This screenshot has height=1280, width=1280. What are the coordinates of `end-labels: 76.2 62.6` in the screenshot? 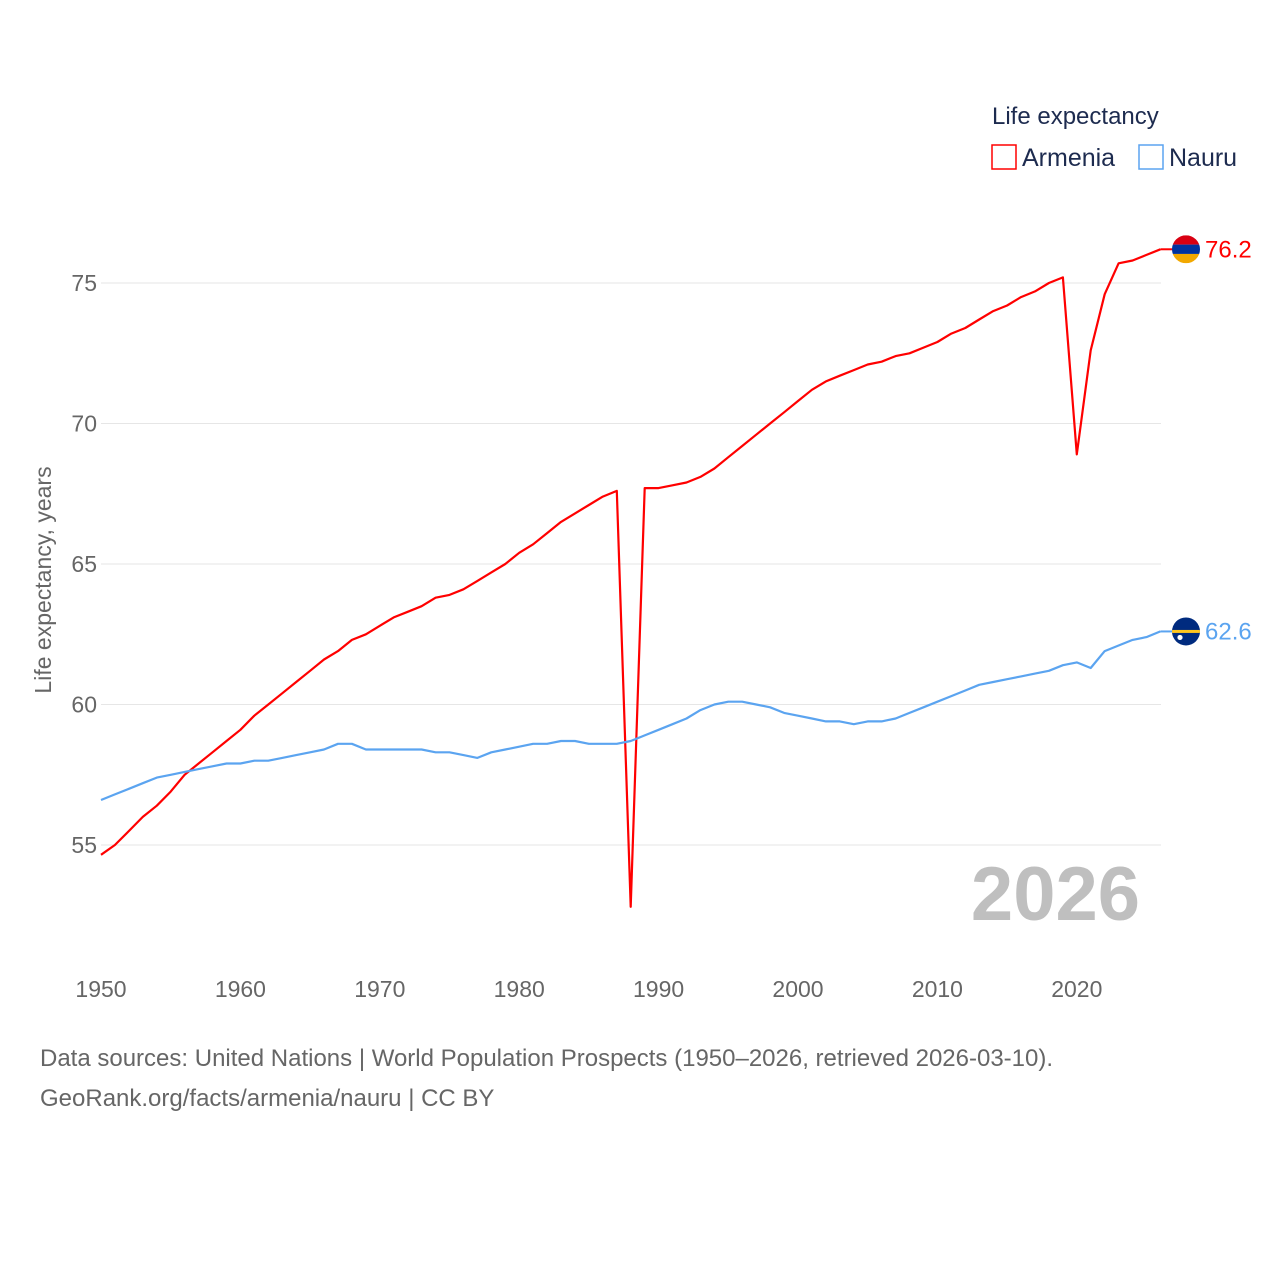 It's located at (1206, 440).